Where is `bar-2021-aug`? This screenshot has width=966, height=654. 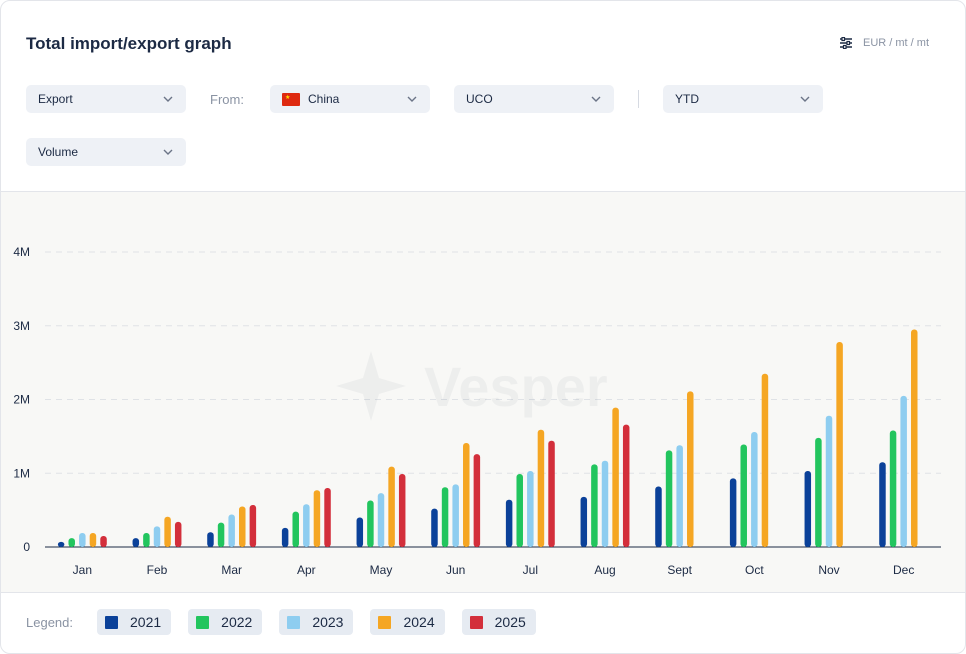
bar-2021-aug is located at coordinates (584, 521).